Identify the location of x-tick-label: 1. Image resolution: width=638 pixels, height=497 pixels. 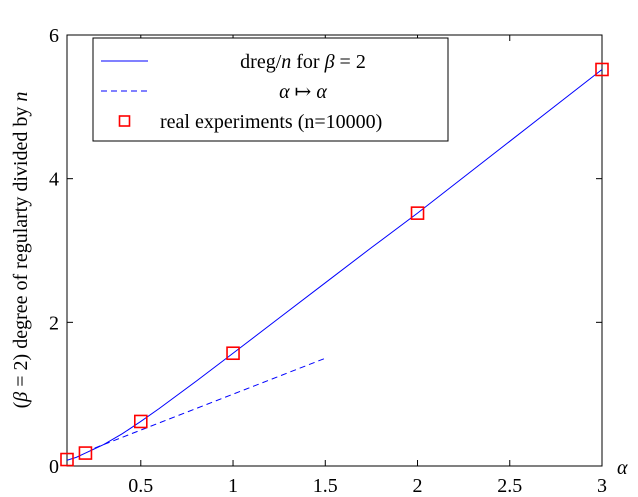
(233, 486).